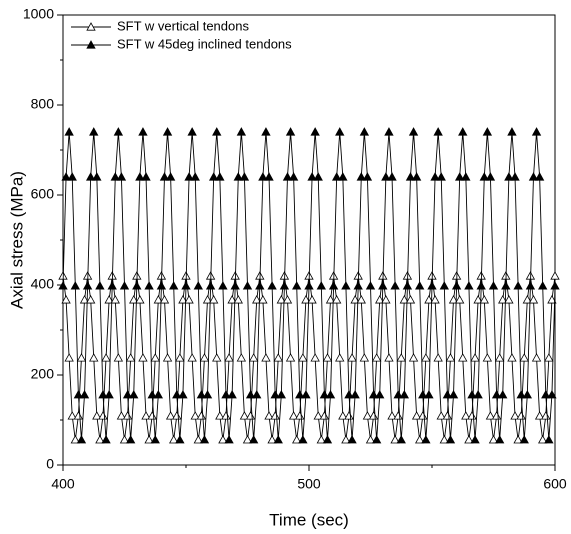 The height and width of the screenshot is (534, 571). What do you see at coordinates (555, 484) in the screenshot?
I see `x-tick-label: 600` at bounding box center [555, 484].